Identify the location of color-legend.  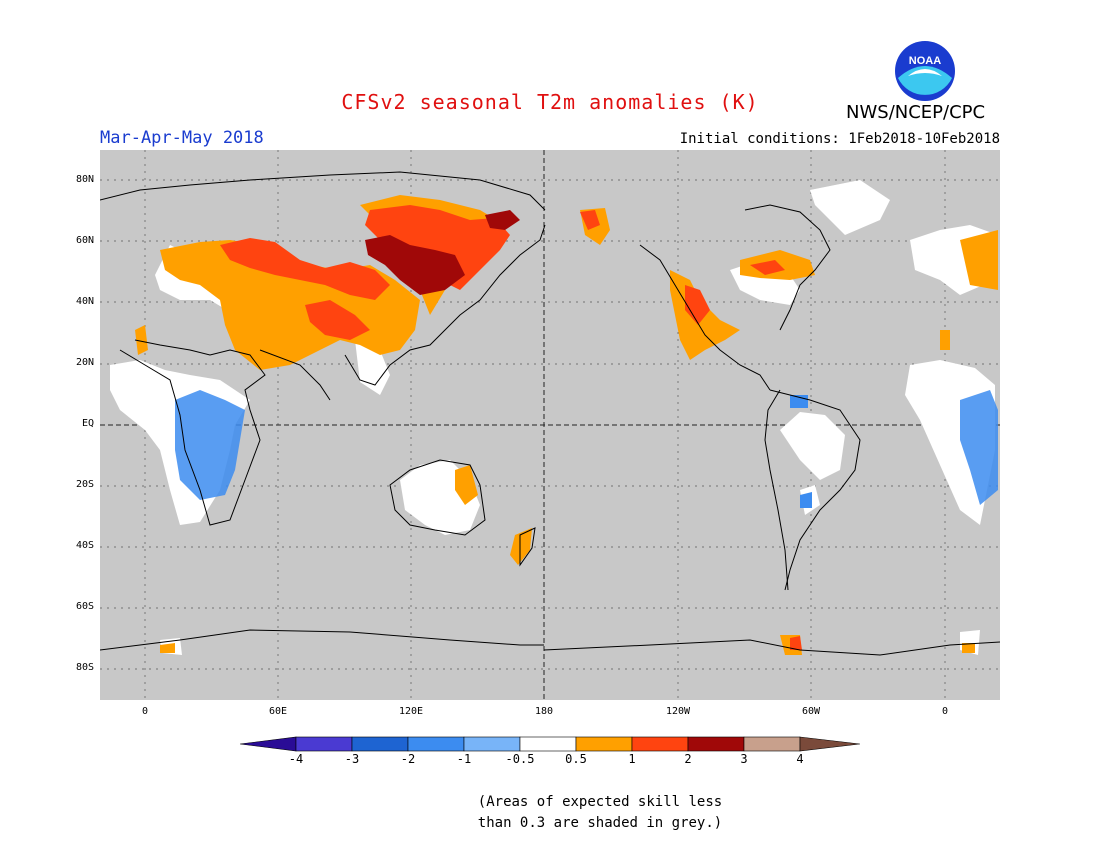
(550, 744).